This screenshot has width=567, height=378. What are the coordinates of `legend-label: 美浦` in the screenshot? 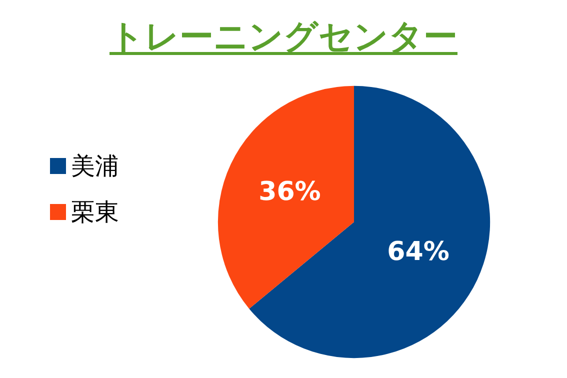 It's located at (95, 166).